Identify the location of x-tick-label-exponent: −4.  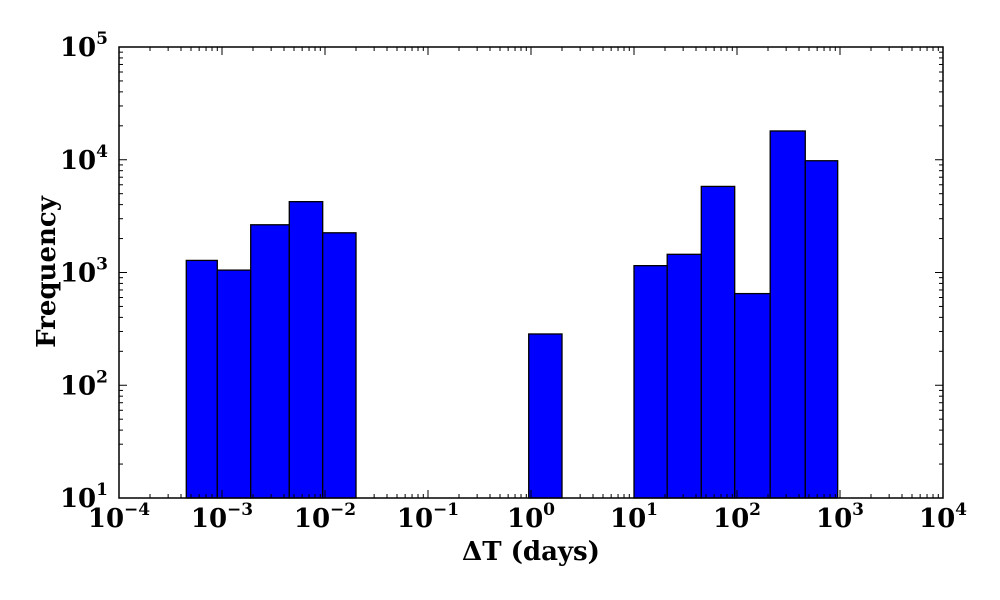
(137, 510).